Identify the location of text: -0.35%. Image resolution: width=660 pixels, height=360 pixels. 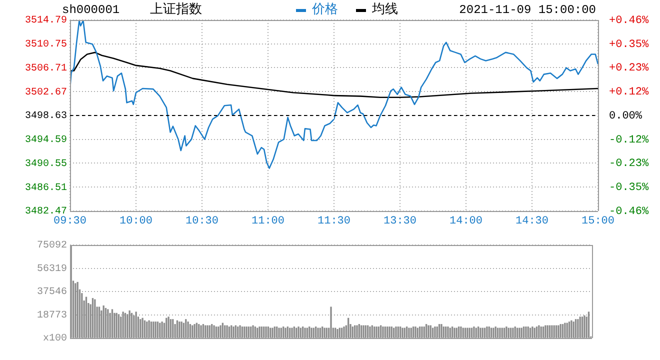
(629, 188).